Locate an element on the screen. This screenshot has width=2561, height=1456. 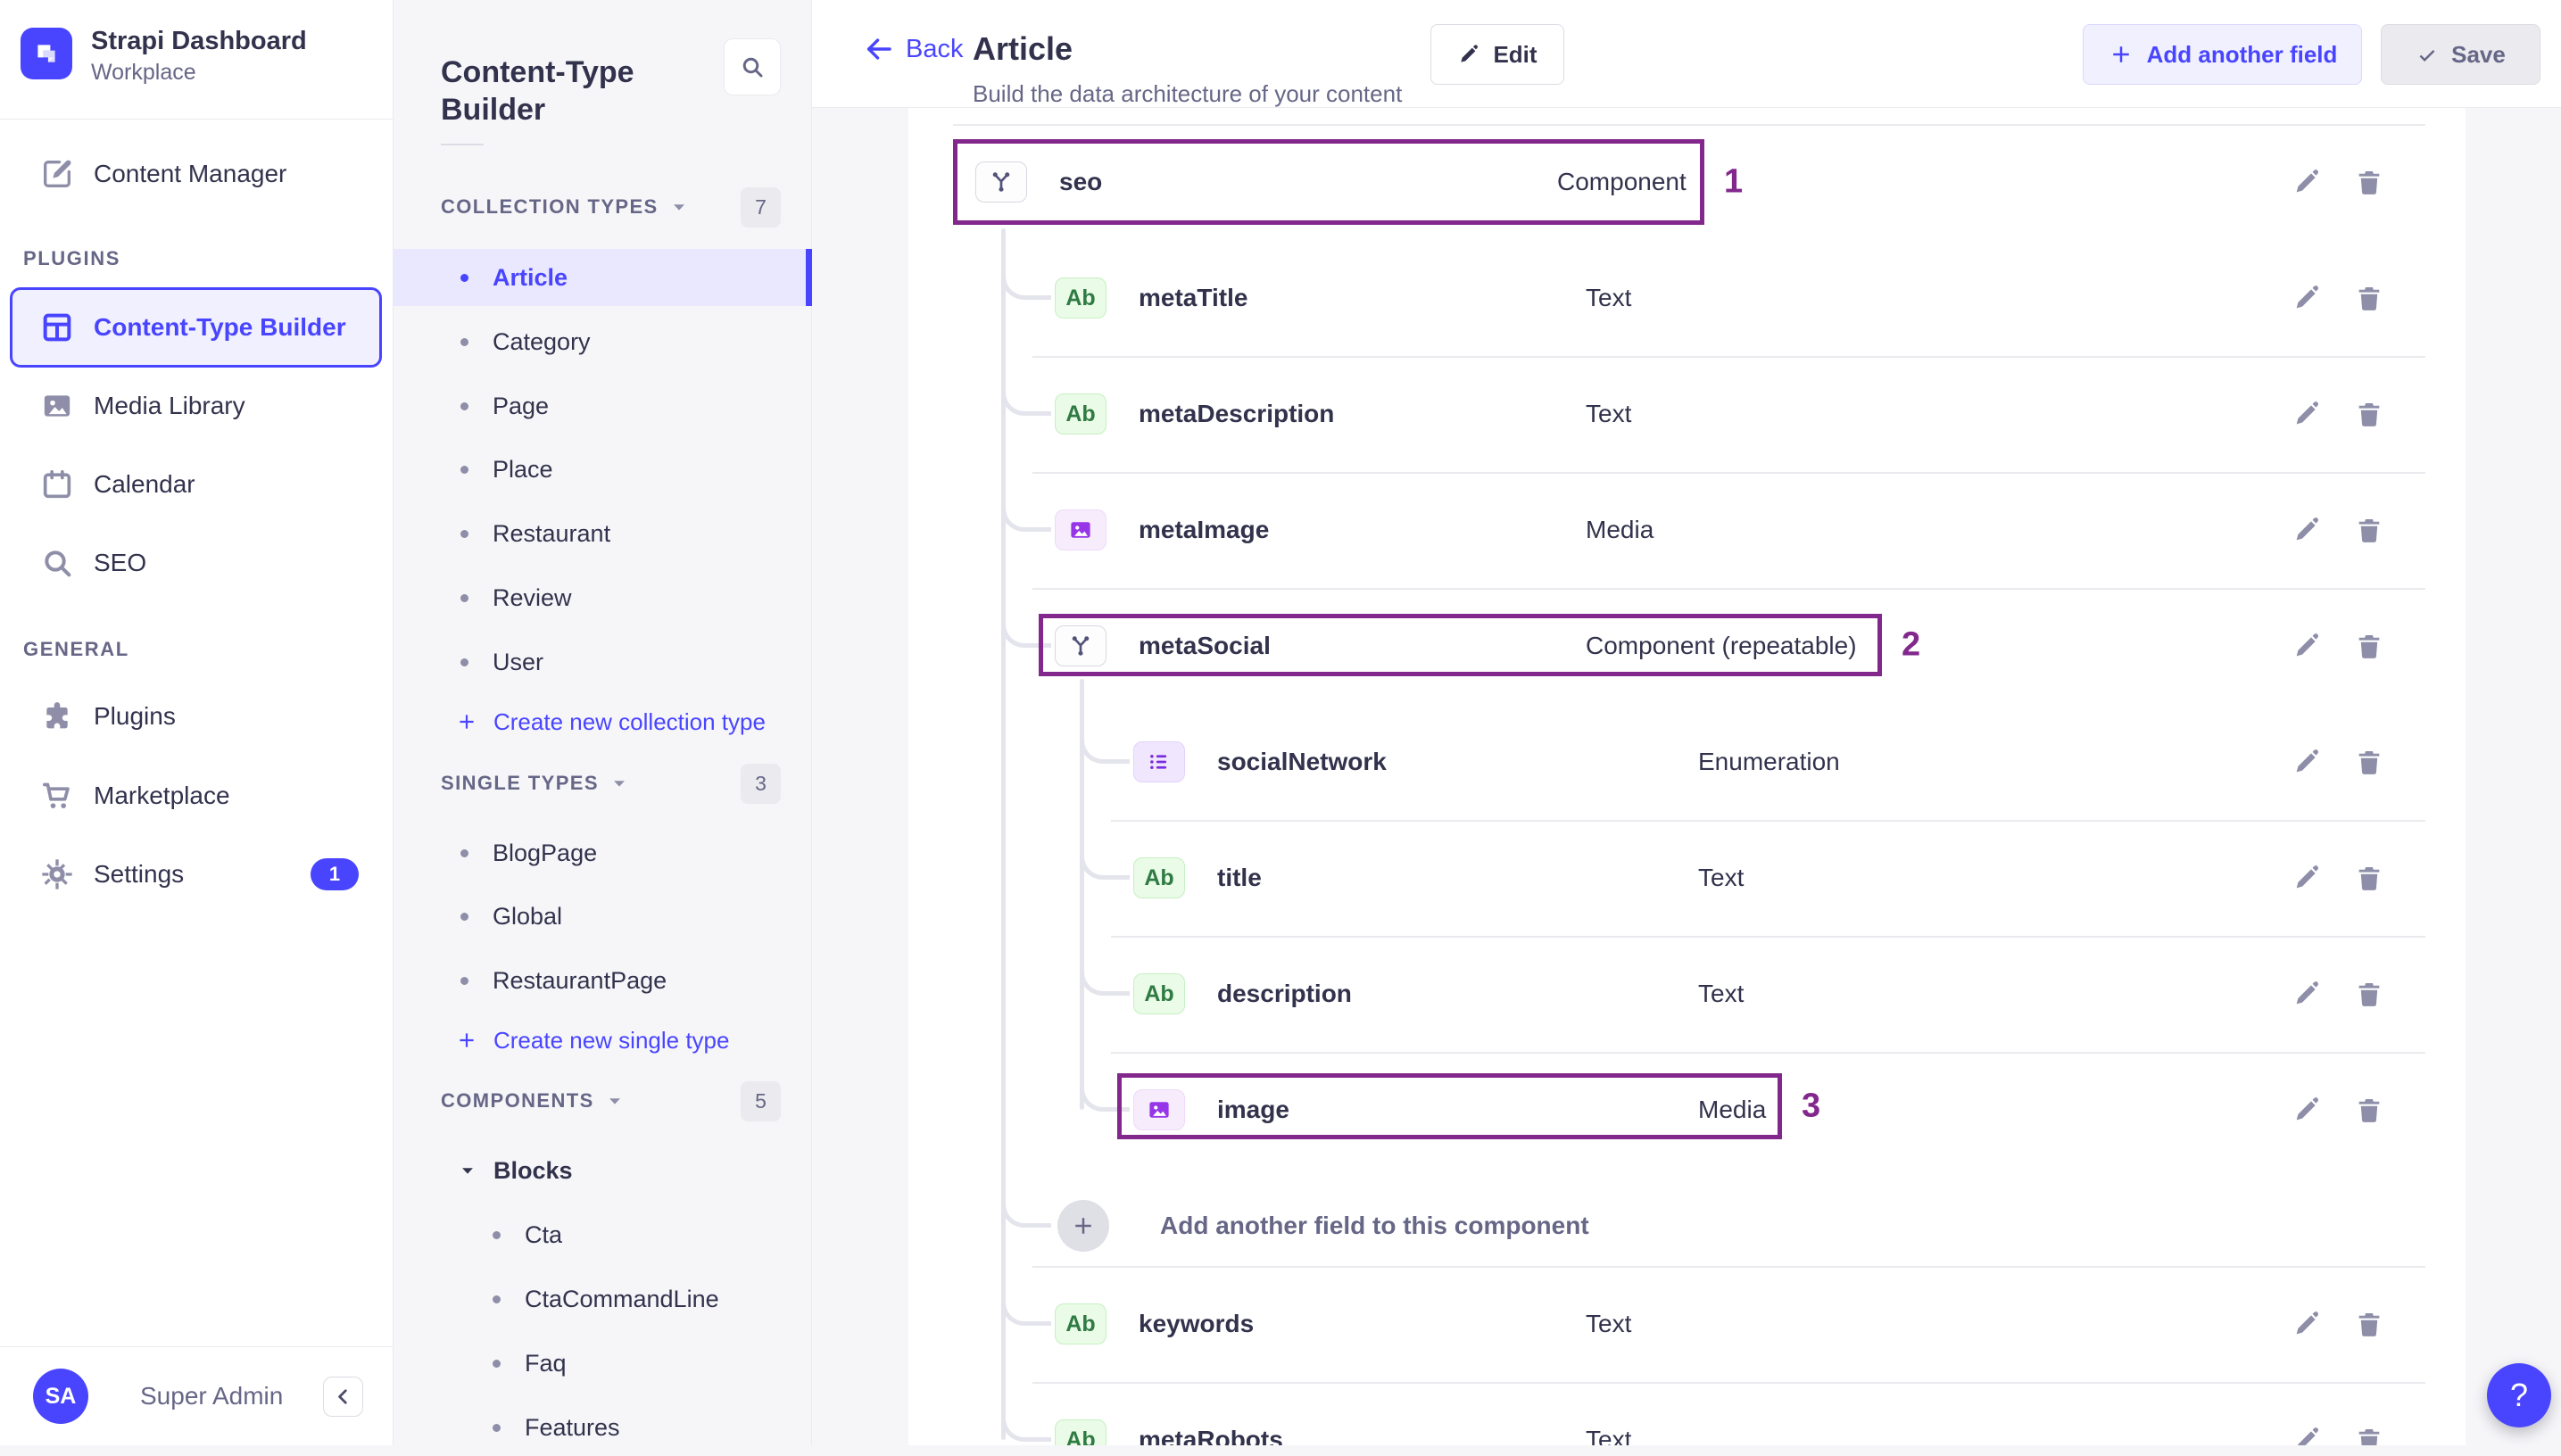
sidebar-item-marketplace: Marketplace is located at coordinates (196, 795).